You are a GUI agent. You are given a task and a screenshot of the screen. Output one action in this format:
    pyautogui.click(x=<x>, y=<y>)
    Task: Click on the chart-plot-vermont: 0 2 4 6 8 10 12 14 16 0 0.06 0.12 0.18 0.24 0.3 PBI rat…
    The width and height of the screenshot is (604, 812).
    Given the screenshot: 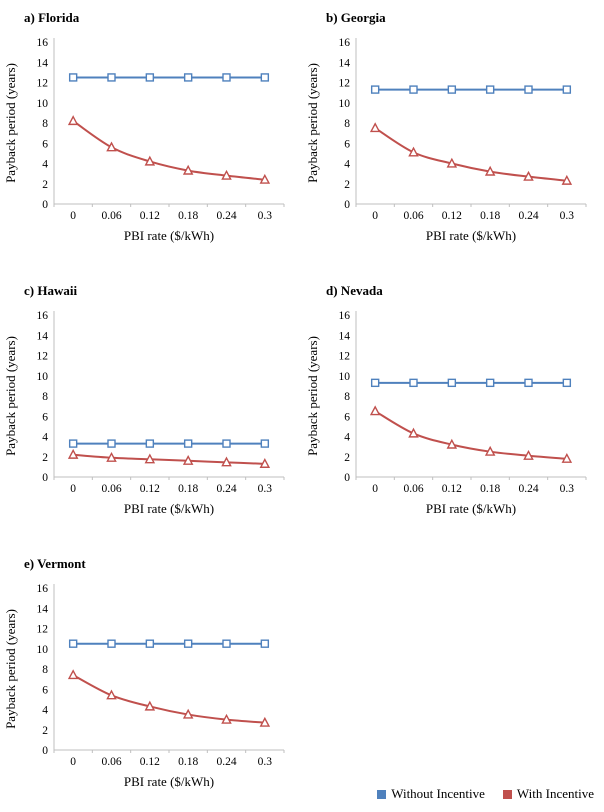 What is the action you would take?
    pyautogui.click(x=152, y=693)
    